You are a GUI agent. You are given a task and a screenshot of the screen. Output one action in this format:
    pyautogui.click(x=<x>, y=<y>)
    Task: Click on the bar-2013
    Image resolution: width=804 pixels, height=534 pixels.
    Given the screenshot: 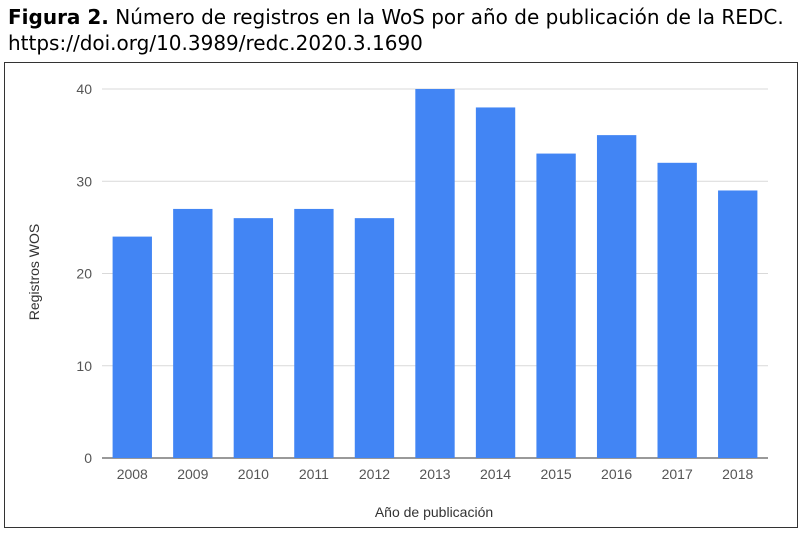 What is the action you would take?
    pyautogui.click(x=435, y=273)
    